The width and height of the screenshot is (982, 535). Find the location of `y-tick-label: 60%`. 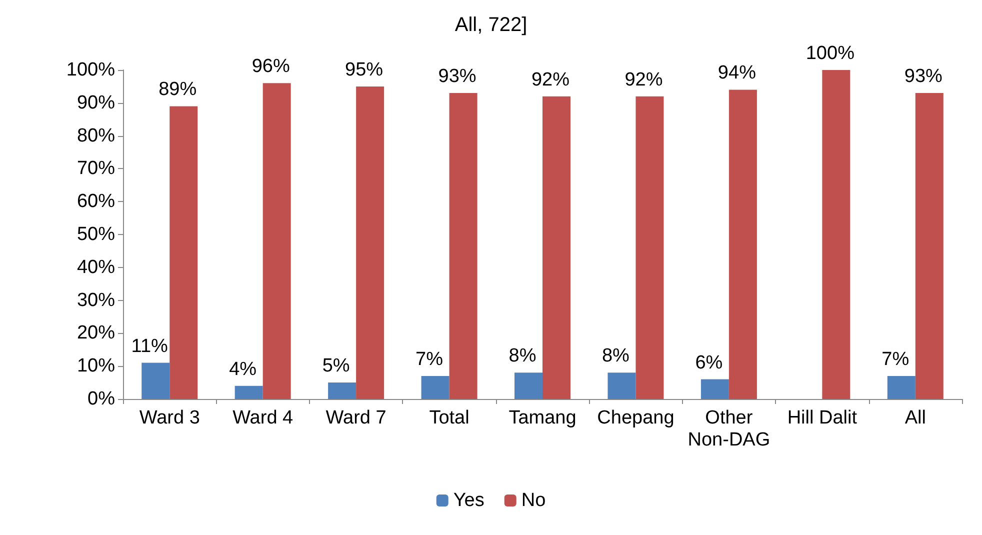

y-tick-label: 60% is located at coordinates (96, 201).